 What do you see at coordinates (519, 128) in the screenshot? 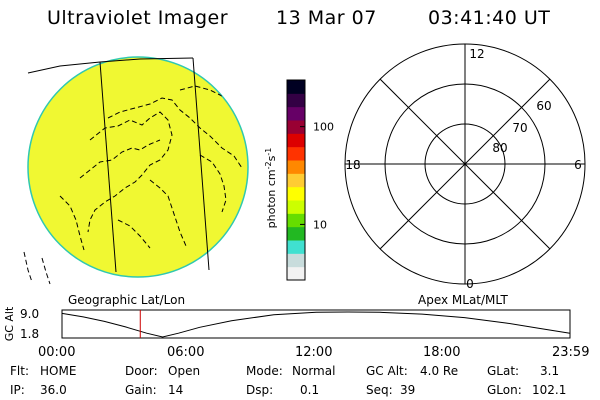
I see `lat-label-70: 70` at bounding box center [519, 128].